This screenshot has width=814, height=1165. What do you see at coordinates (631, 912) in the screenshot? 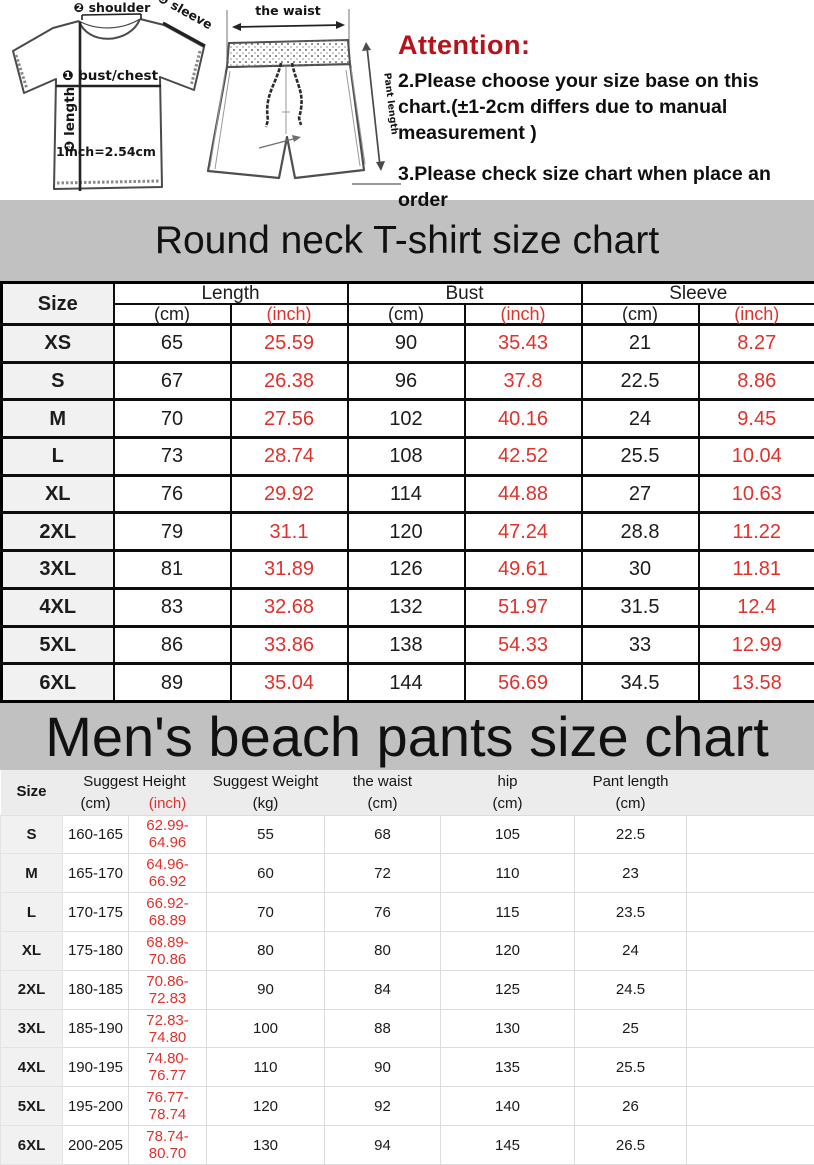
I see `pant-length-cell: 23.5` at bounding box center [631, 912].